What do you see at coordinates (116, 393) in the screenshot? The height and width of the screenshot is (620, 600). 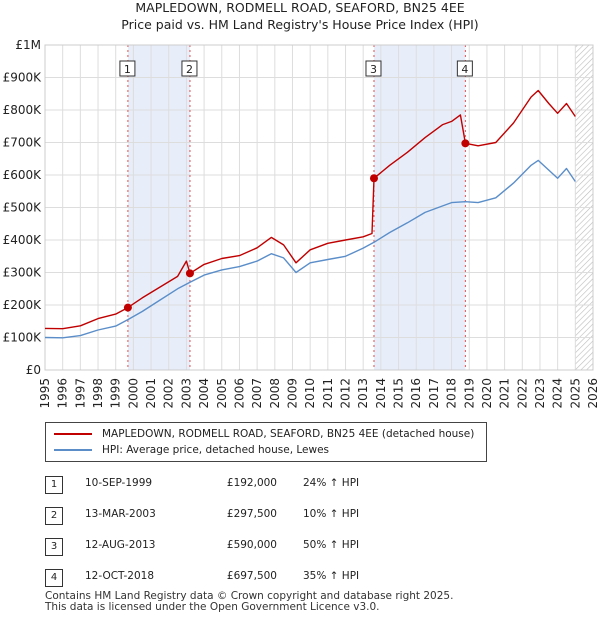 I see `x-tick-label-1999: 1999` at bounding box center [116, 393].